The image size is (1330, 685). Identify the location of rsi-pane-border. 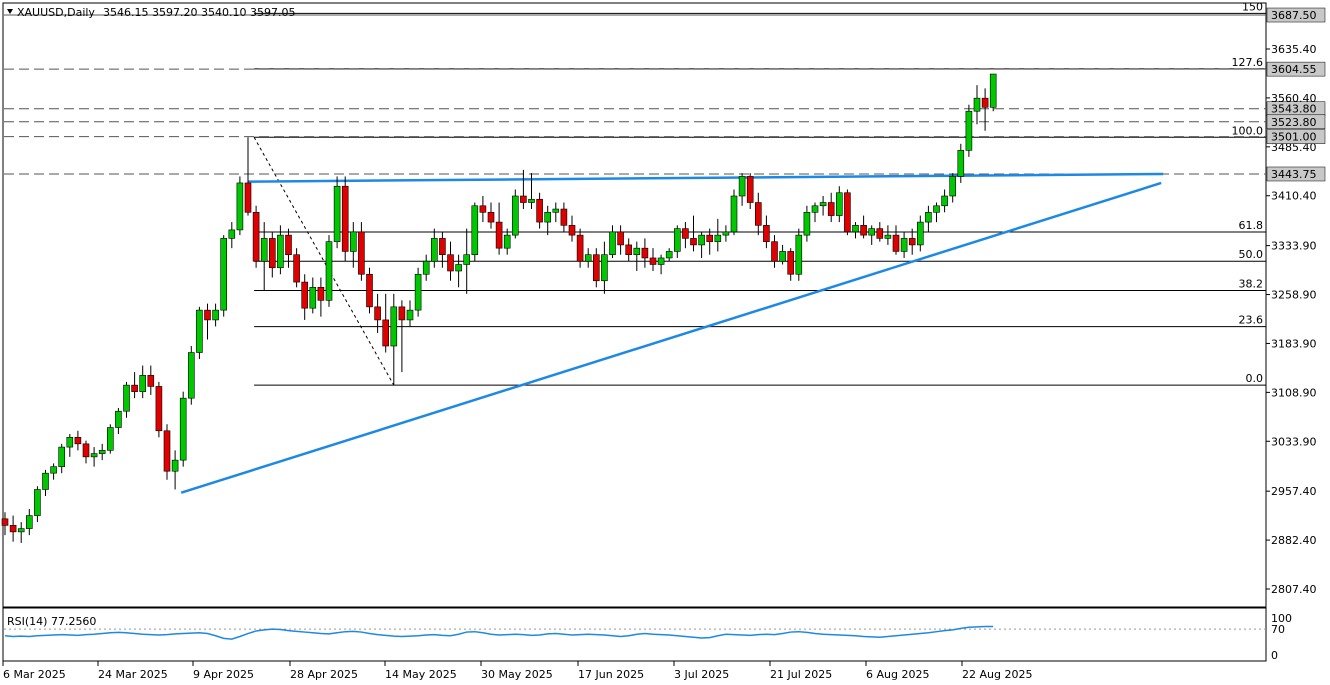
(634, 634).